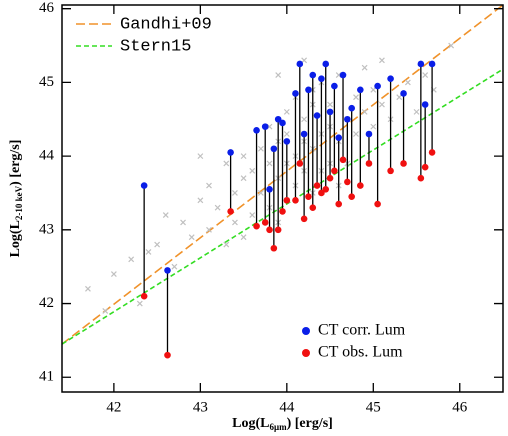 The width and height of the screenshot is (508, 436). I want to click on legend-label: CT corr. Lum, so click(362, 330).